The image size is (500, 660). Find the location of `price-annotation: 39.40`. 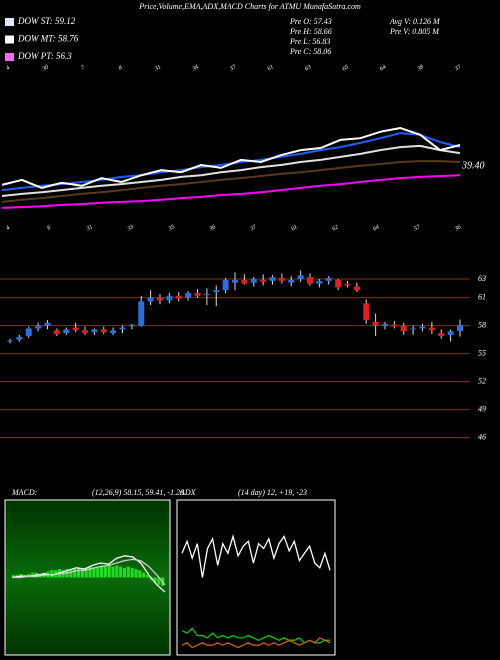

price-annotation: 39.40 is located at coordinates (473, 165).